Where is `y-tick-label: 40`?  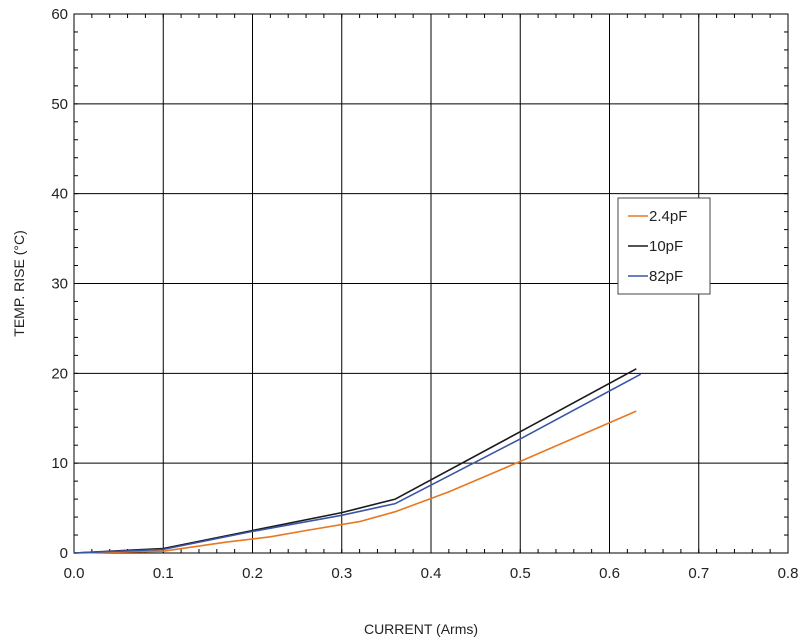 y-tick-label: 40 is located at coordinates (59, 194).